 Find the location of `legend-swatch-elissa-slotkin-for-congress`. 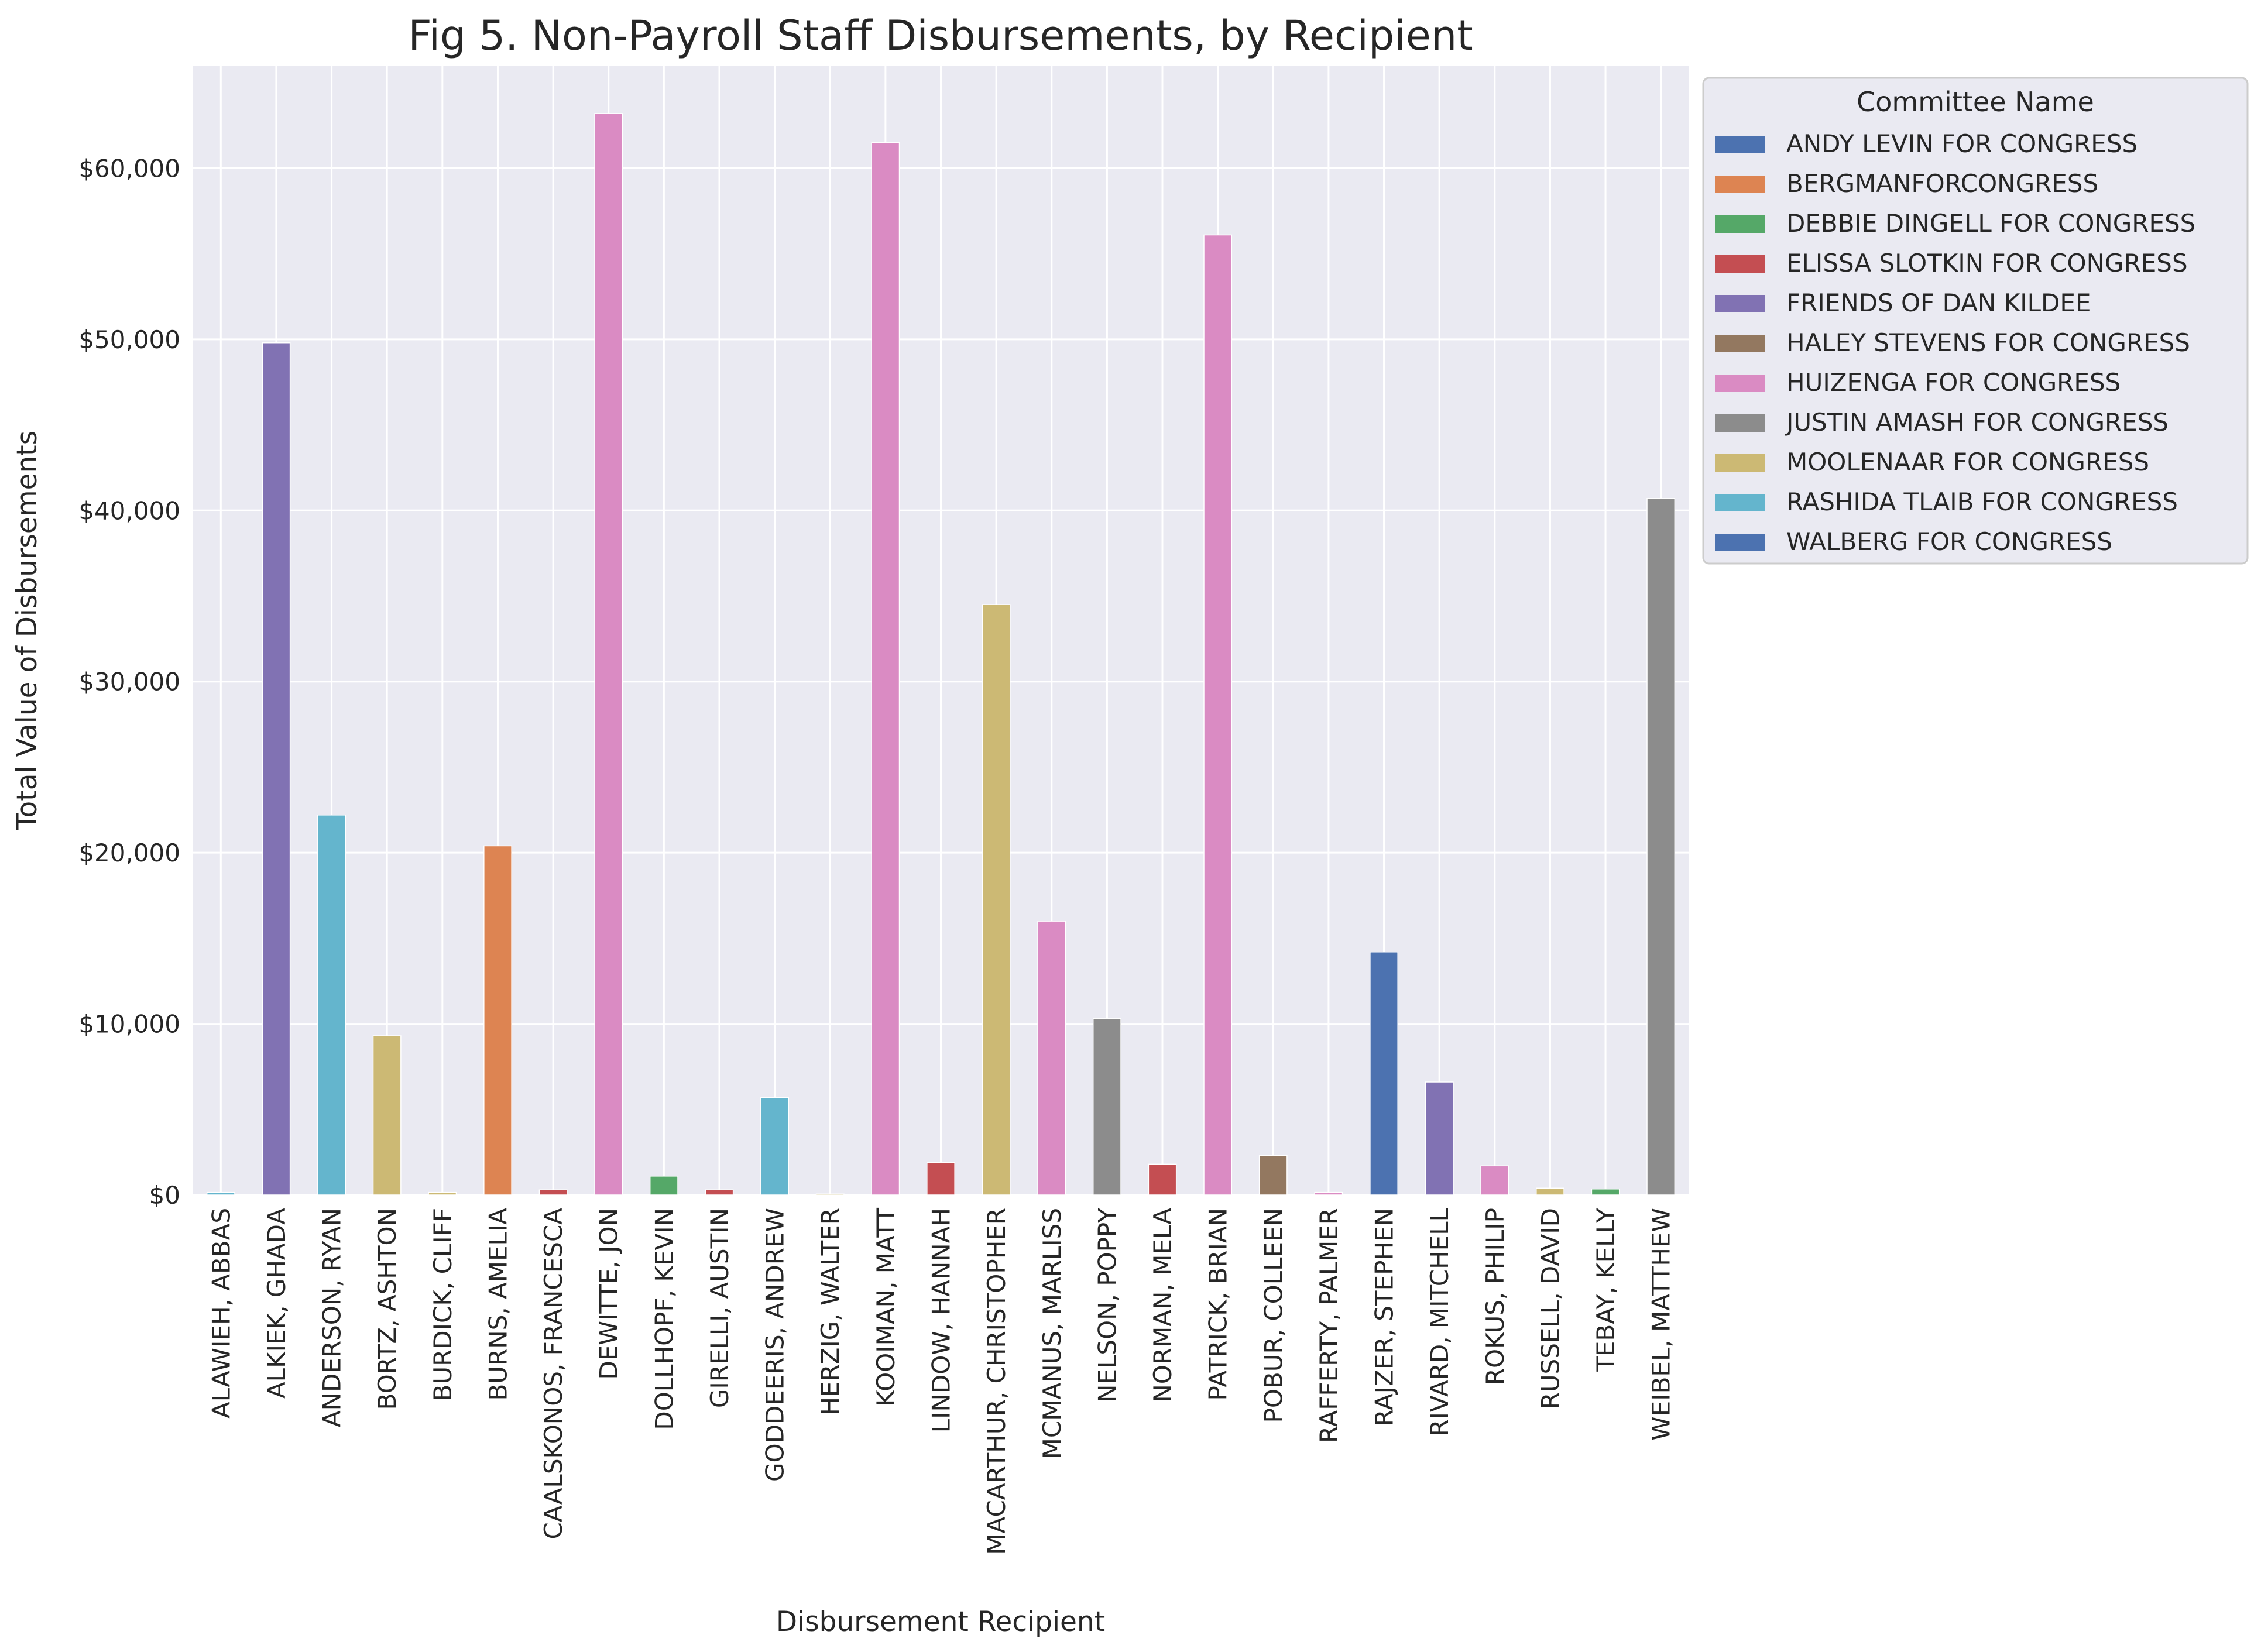

legend-swatch-elissa-slotkin-for-congress is located at coordinates (1740, 264).